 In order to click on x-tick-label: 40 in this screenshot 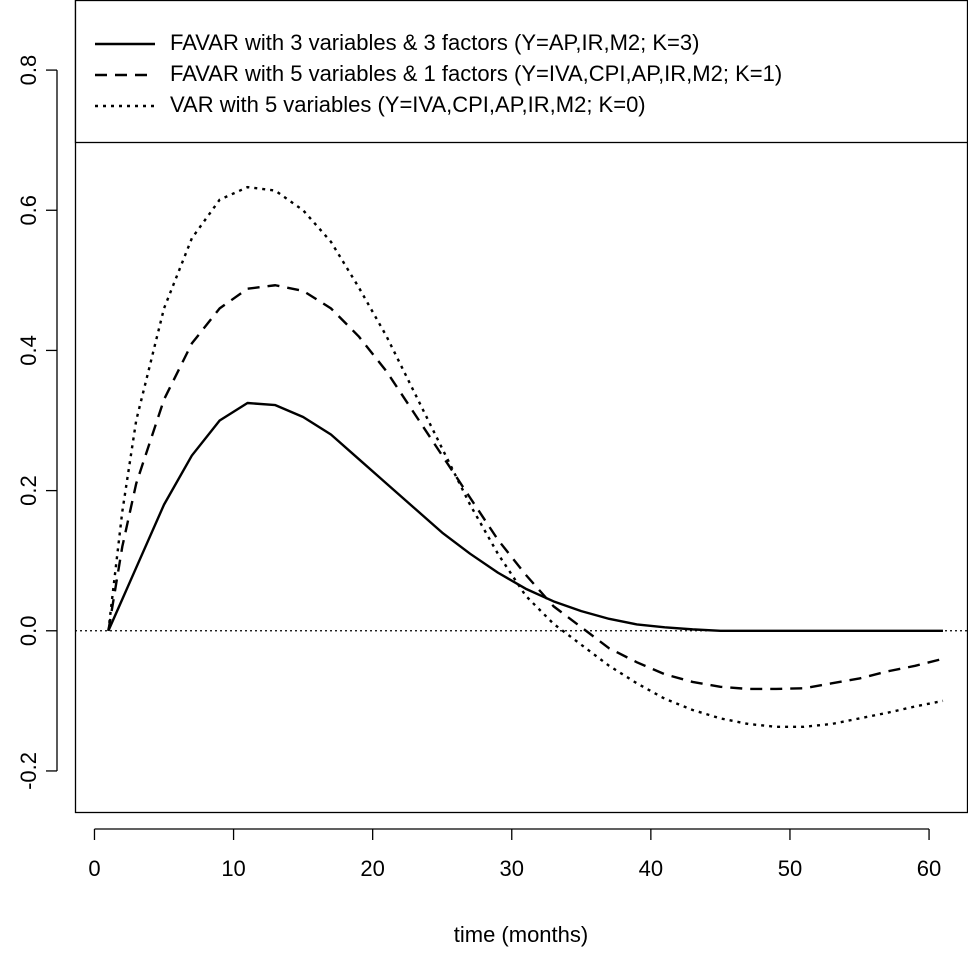, I will do `click(651, 868)`.